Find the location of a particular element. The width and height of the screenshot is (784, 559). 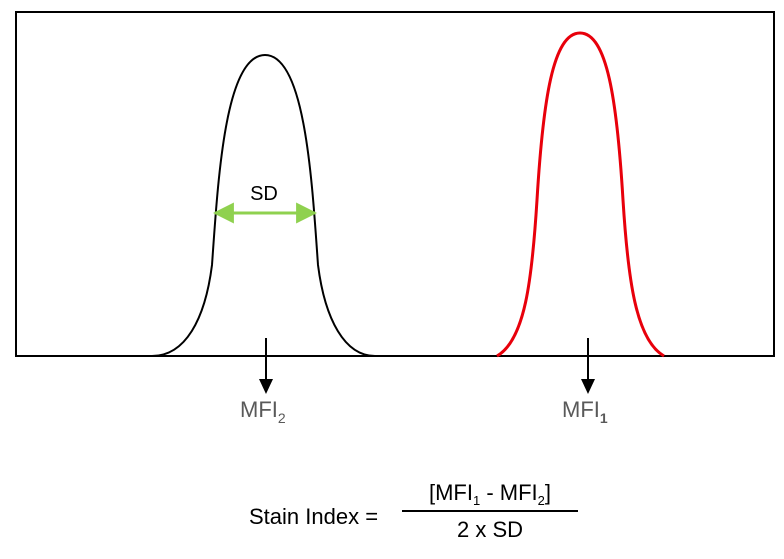

mfi-1-marker is located at coordinates (588, 366).